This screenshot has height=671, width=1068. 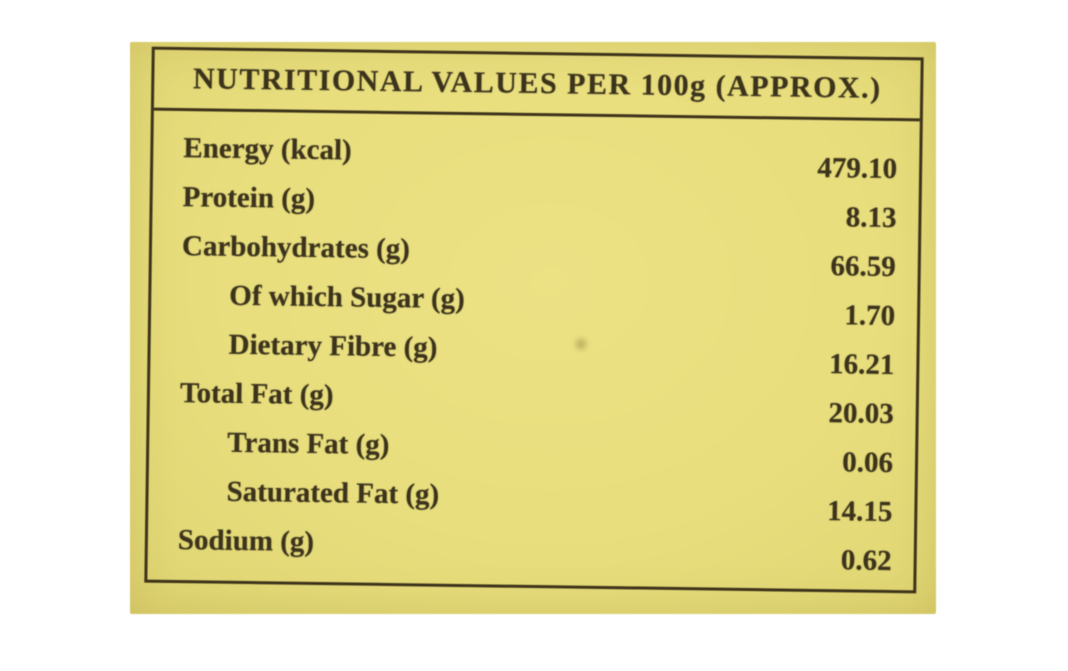 What do you see at coordinates (531, 547) in the screenshot?
I see `nutrition-row: Sodium (g) 0.62` at bounding box center [531, 547].